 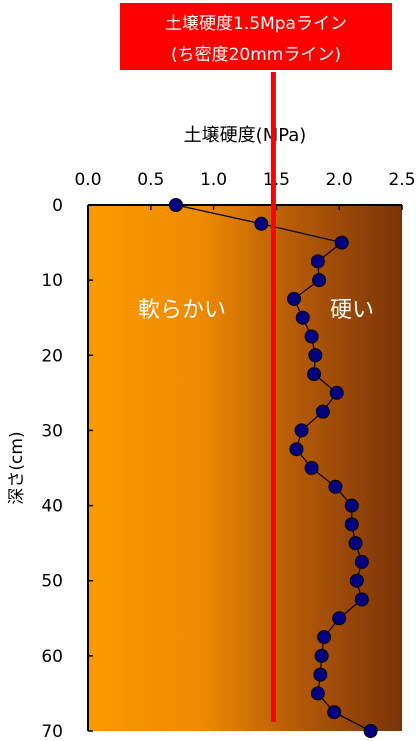 I want to click on x-tick-label: 1.0, so click(x=213, y=180).